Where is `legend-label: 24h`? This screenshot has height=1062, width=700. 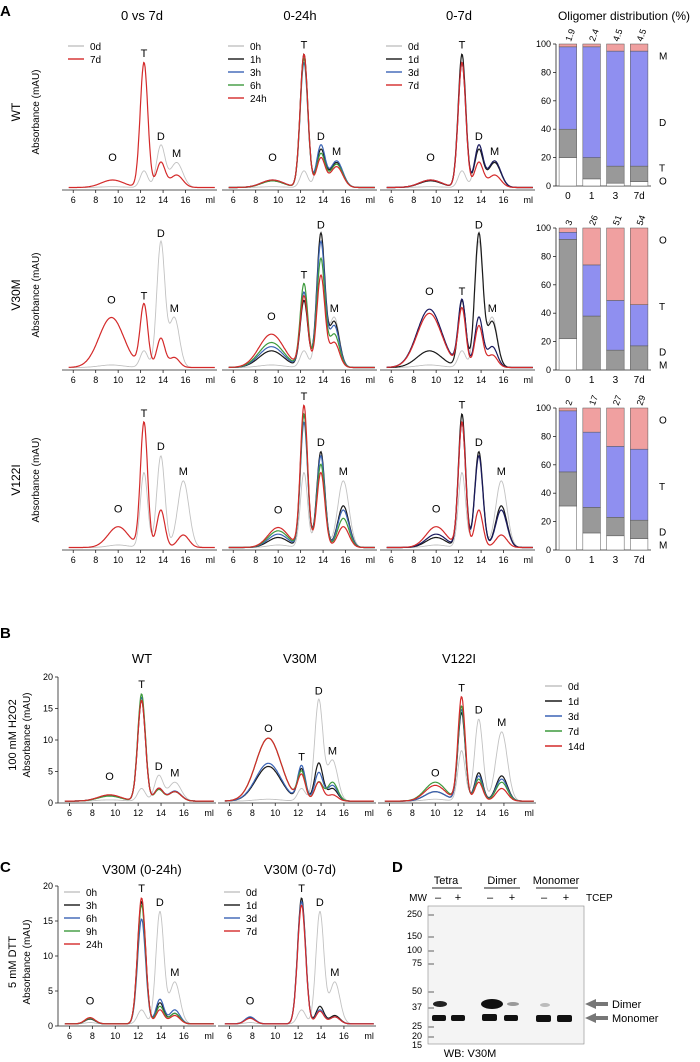 legend-label: 24h is located at coordinates (258, 99).